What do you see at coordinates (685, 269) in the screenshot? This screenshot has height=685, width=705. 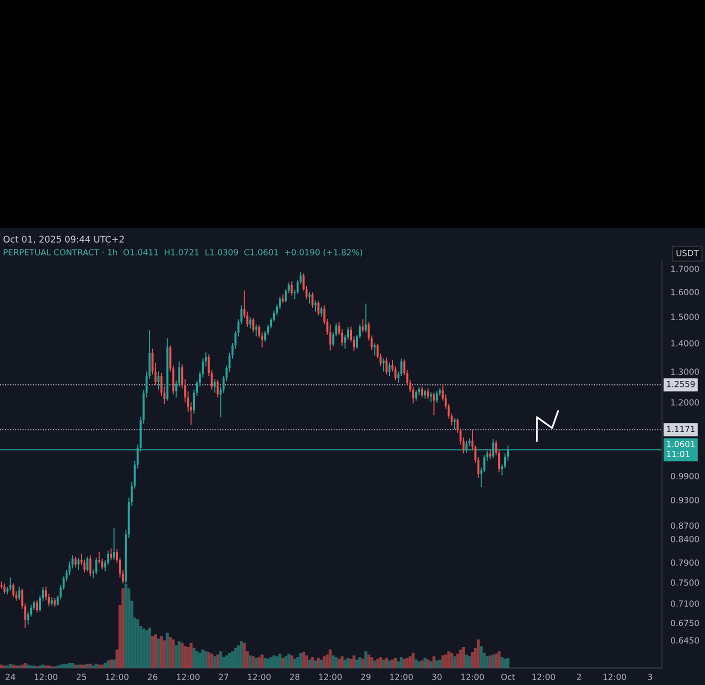 I see `y-tick-label: 1.7000` at bounding box center [685, 269].